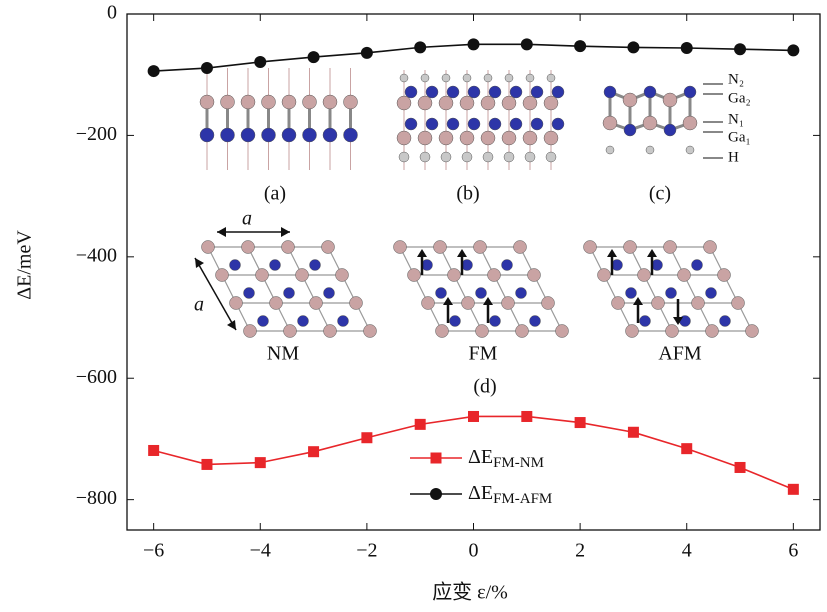  What do you see at coordinates (366, 551) in the screenshot?
I see `x-tick-label: −2` at bounding box center [366, 551].